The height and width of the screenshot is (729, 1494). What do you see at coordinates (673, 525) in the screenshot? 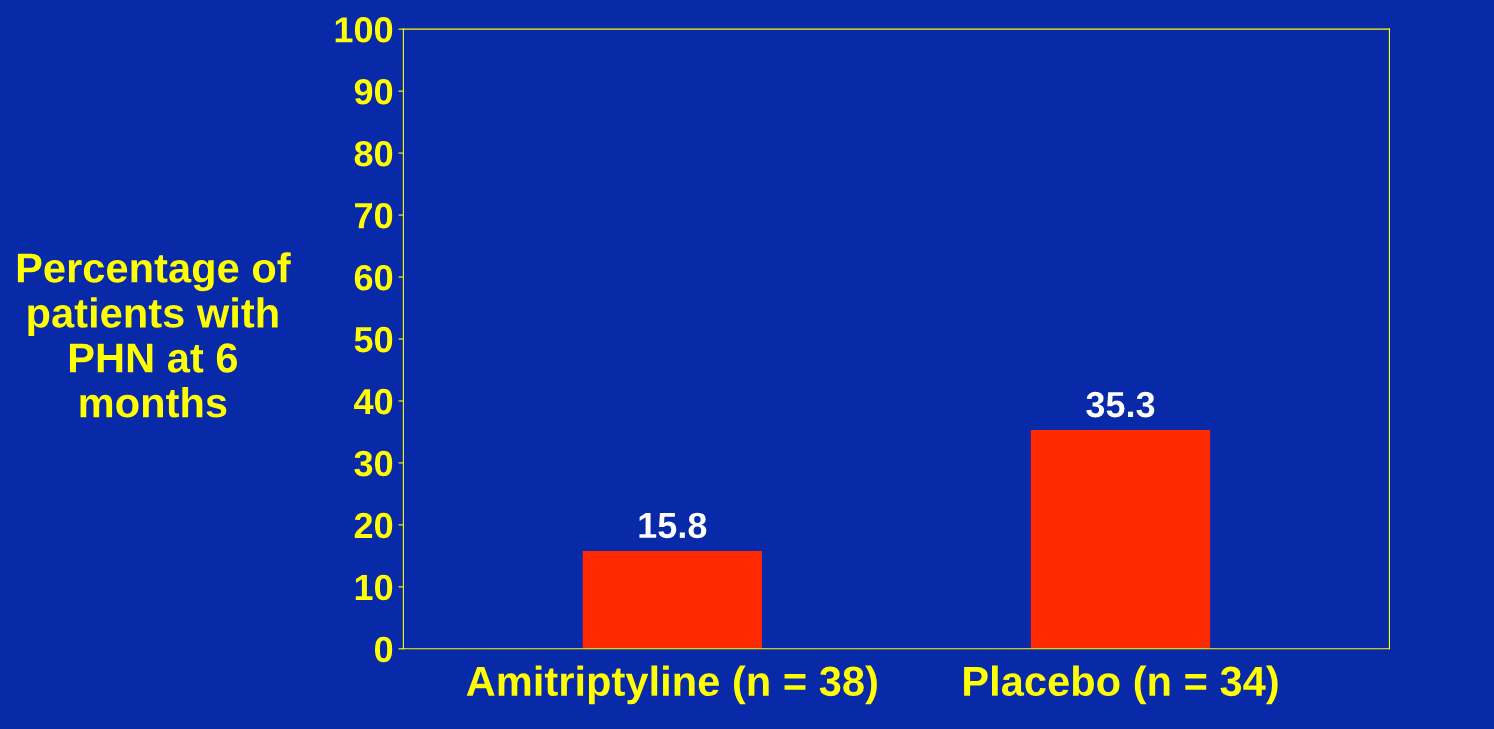
I see `data-label: 15.8` at bounding box center [673, 525].